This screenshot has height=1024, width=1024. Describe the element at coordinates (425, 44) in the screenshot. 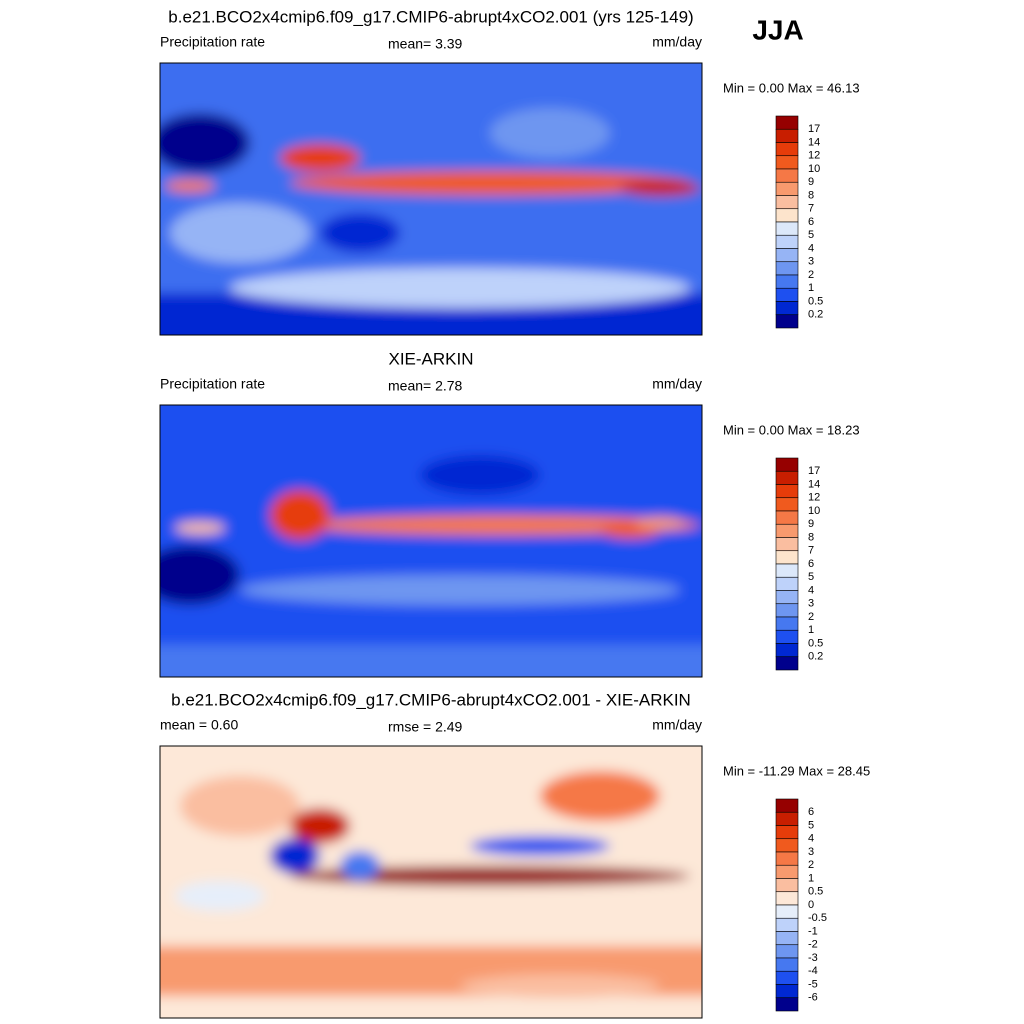

I see `center-label: mean= 3.39` at that location.